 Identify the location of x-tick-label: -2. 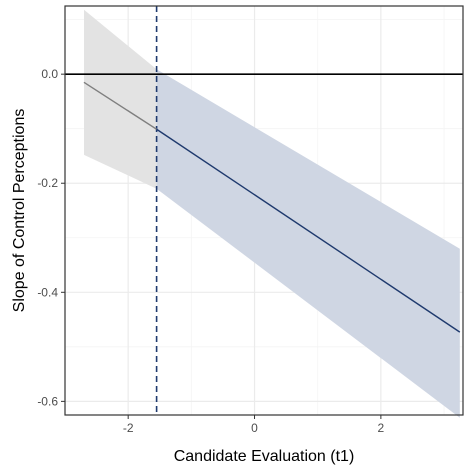
(128, 428).